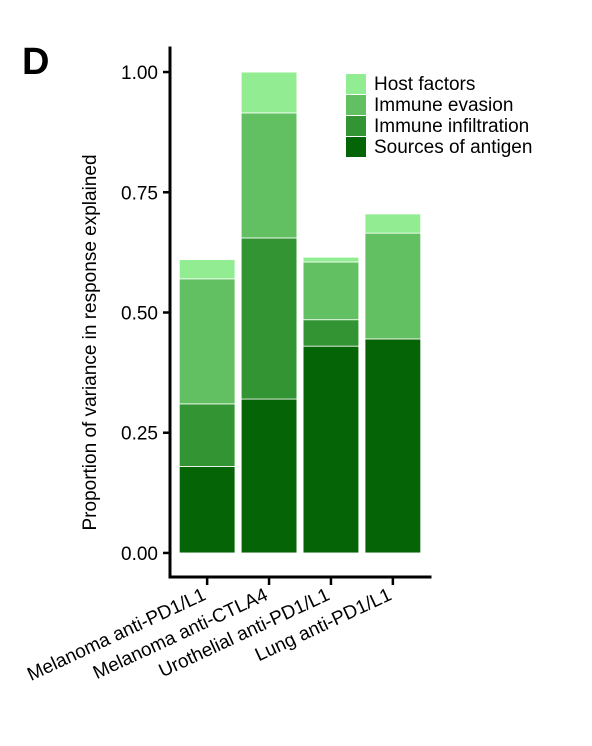 This screenshot has width=592, height=746. I want to click on legend-label-2: Immune evasion, so click(443, 105).